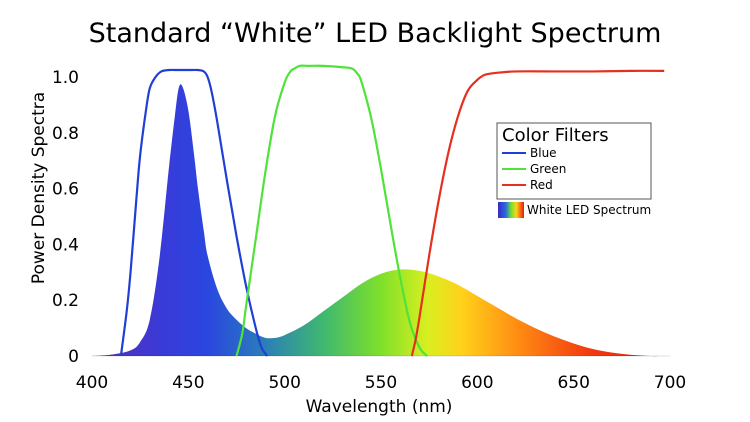 The width and height of the screenshot is (750, 422). What do you see at coordinates (541, 185) in the screenshot?
I see `legend-label-red: Red` at bounding box center [541, 185].